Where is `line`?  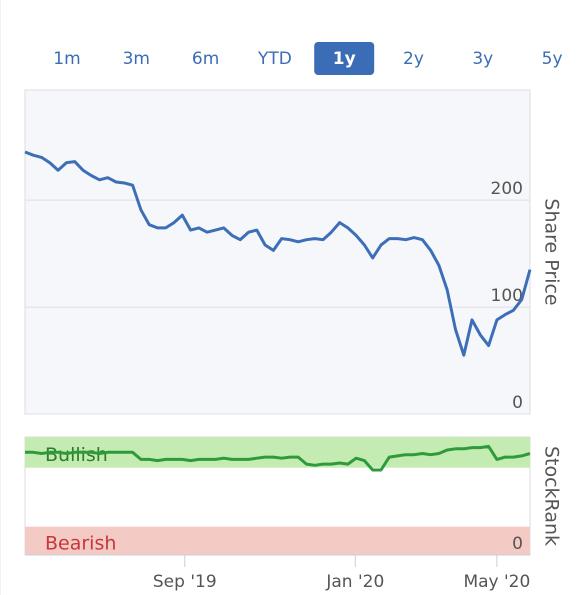
line is located at coordinates (278, 458).